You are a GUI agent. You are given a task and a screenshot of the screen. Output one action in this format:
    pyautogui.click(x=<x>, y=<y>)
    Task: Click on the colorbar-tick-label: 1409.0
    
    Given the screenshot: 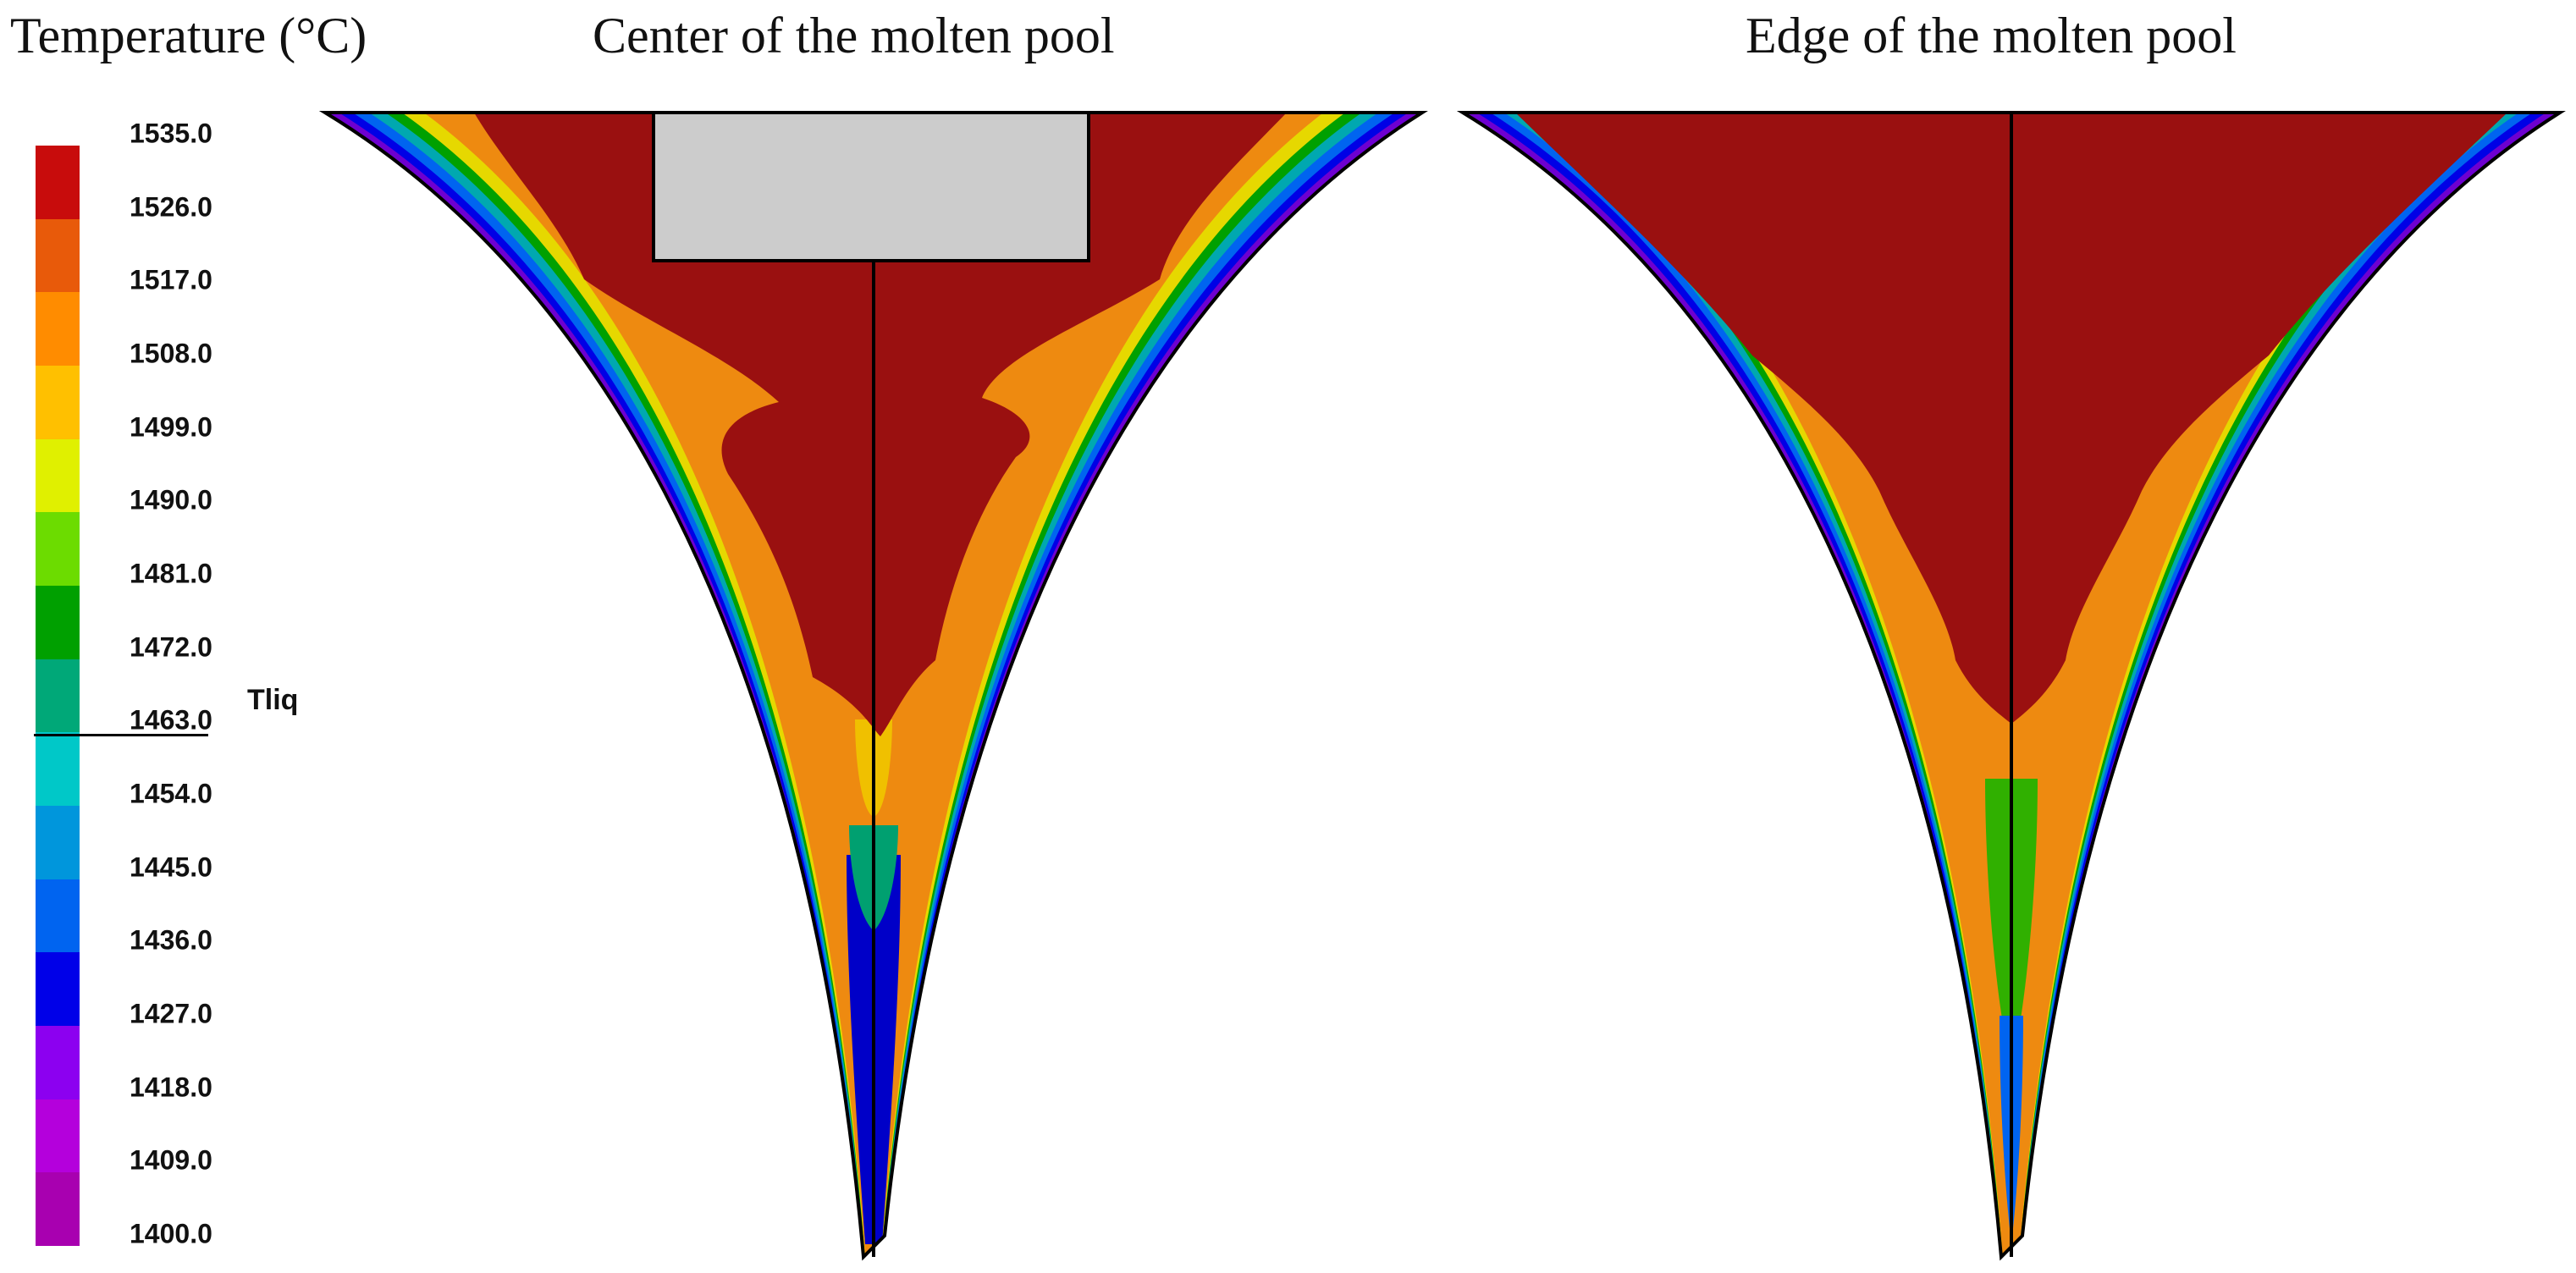 What is the action you would take?
    pyautogui.click(x=171, y=1160)
    